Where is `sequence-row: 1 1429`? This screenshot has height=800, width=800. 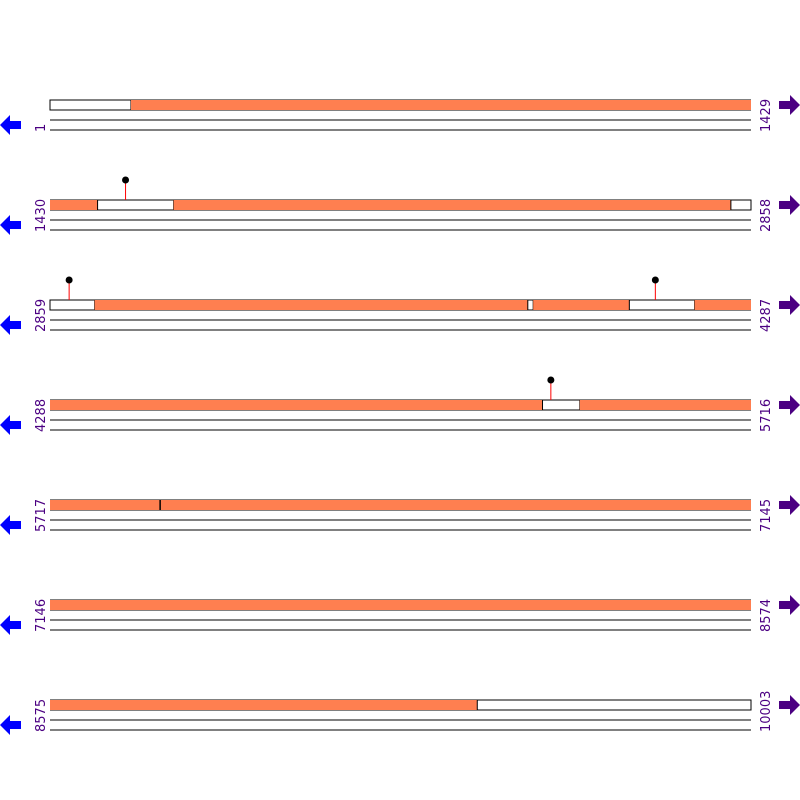
sequence-row: 1 1429 is located at coordinates (400, 115).